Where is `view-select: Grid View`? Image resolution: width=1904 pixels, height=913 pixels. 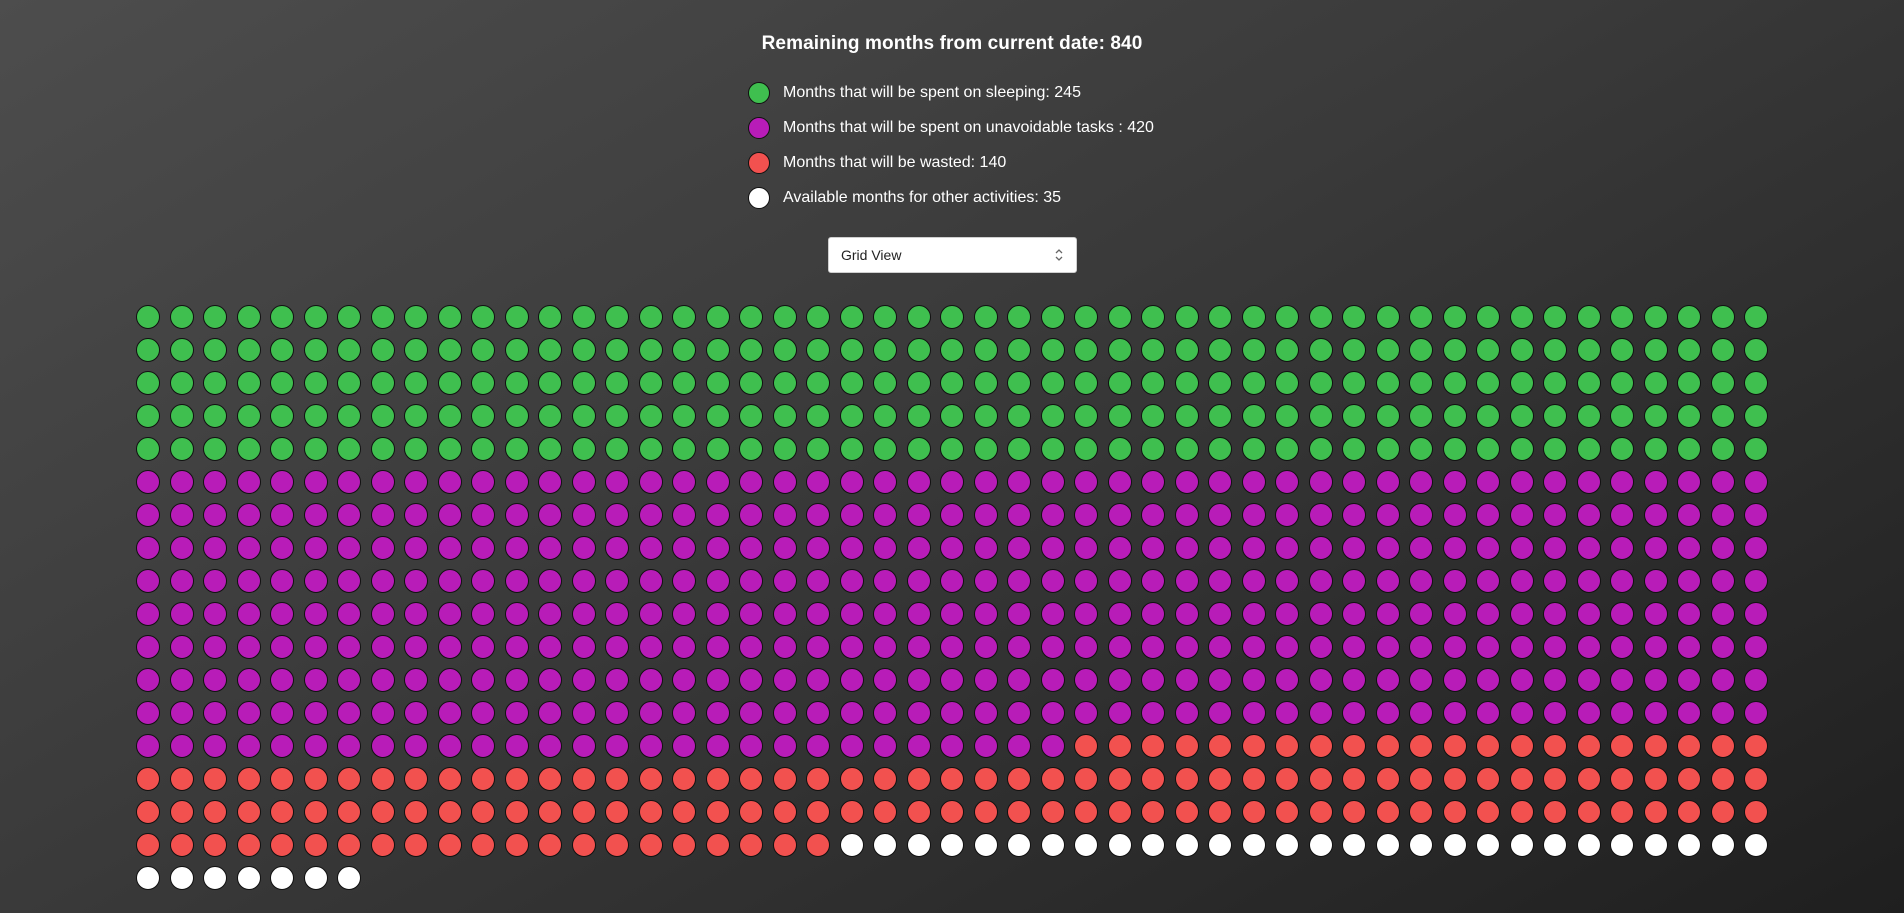 view-select: Grid View is located at coordinates (952, 255).